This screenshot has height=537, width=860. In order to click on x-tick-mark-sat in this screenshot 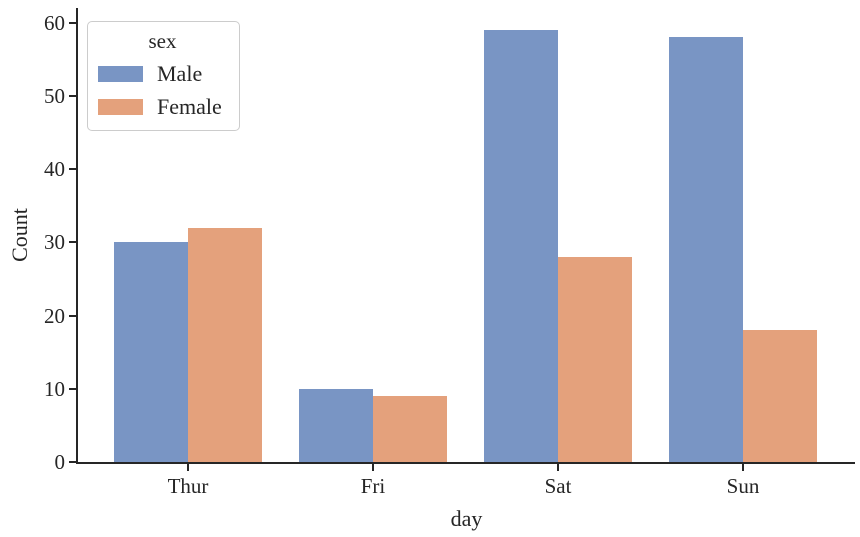, I will do `click(558, 467)`.